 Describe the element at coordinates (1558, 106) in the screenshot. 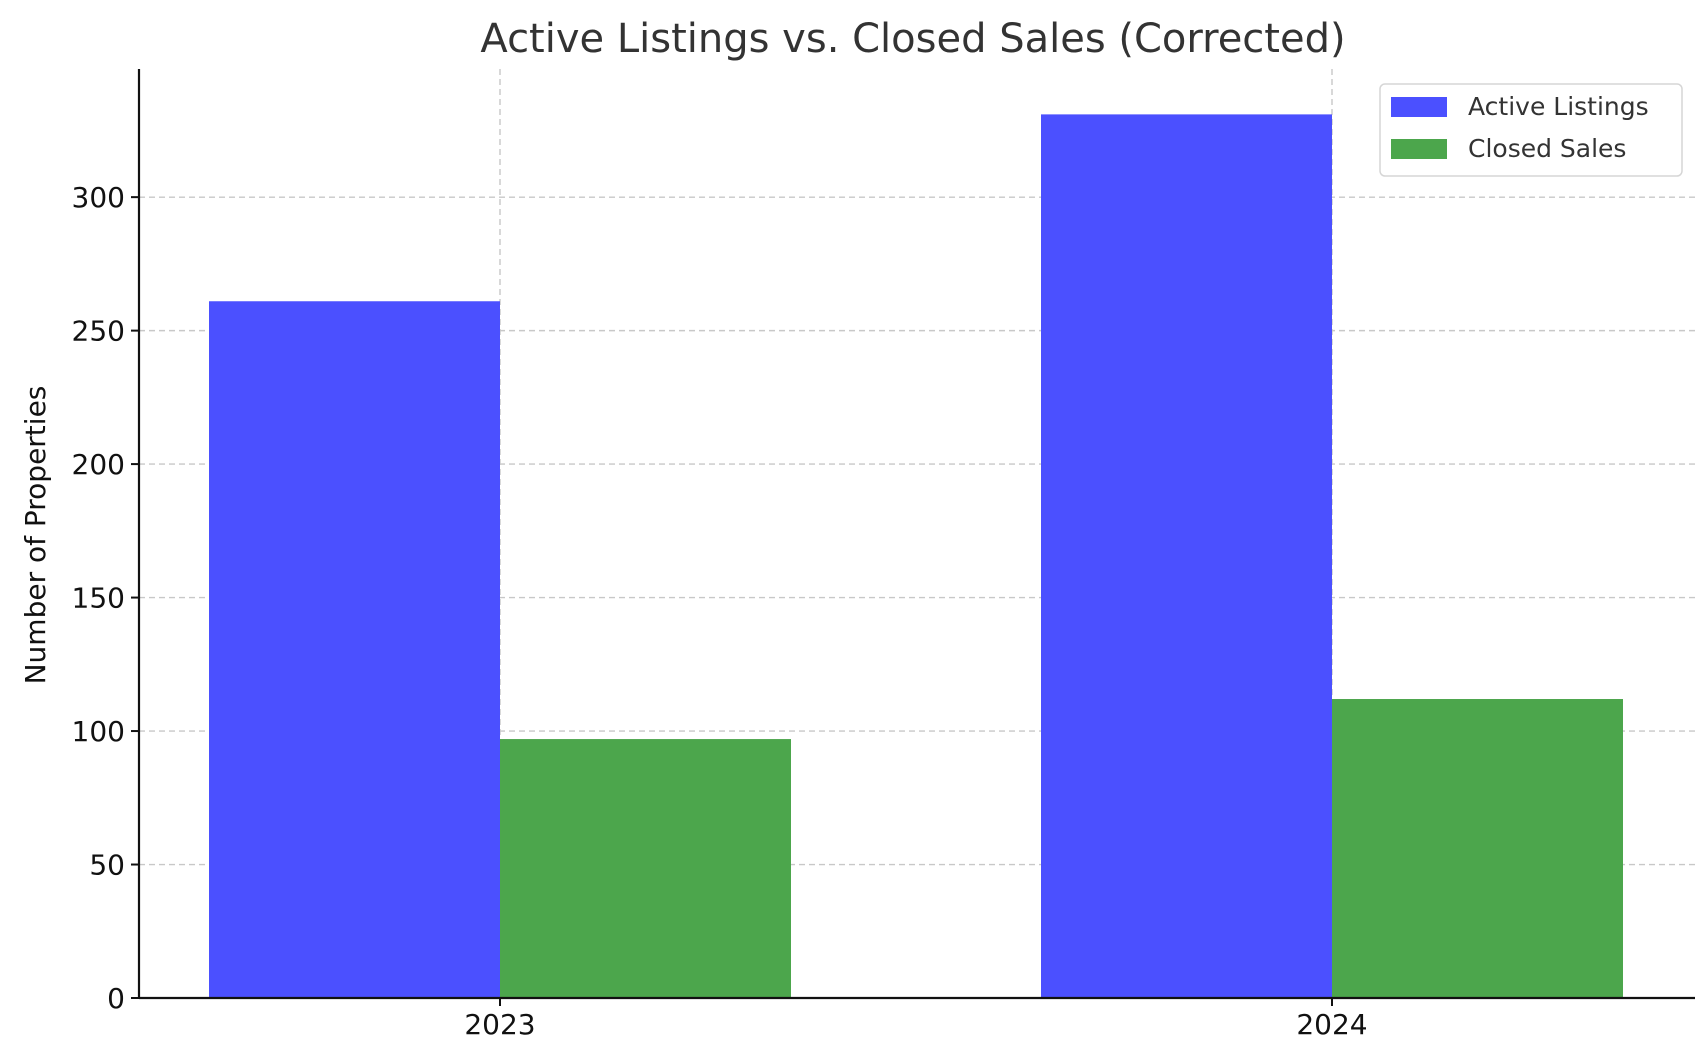

I see `legend-label: Active Listings` at that location.